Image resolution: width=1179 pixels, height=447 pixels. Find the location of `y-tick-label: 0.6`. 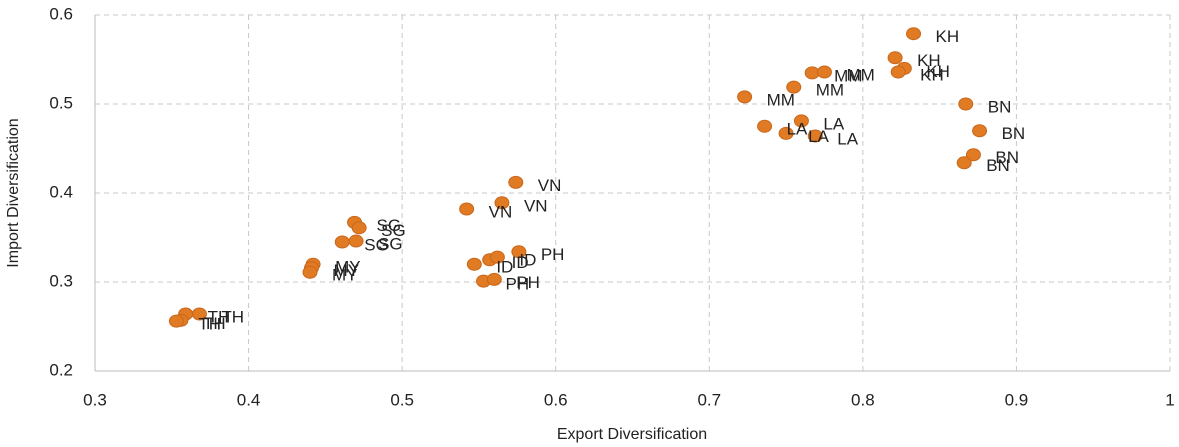

y-tick-label: 0.6 is located at coordinates (61, 13).